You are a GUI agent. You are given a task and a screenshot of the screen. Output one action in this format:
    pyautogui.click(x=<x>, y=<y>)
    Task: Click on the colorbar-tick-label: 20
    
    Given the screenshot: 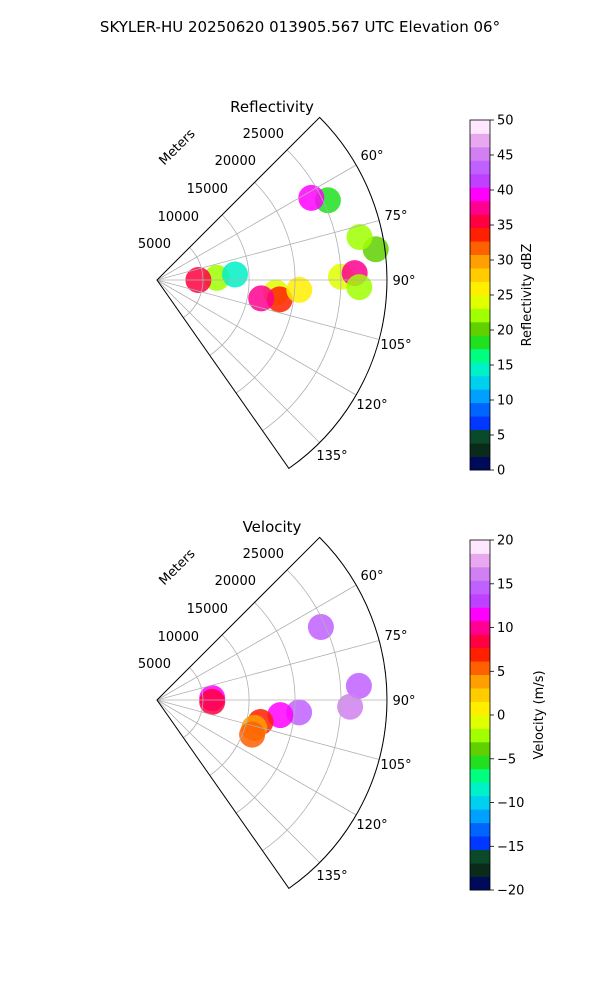 What is the action you would take?
    pyautogui.click(x=505, y=331)
    